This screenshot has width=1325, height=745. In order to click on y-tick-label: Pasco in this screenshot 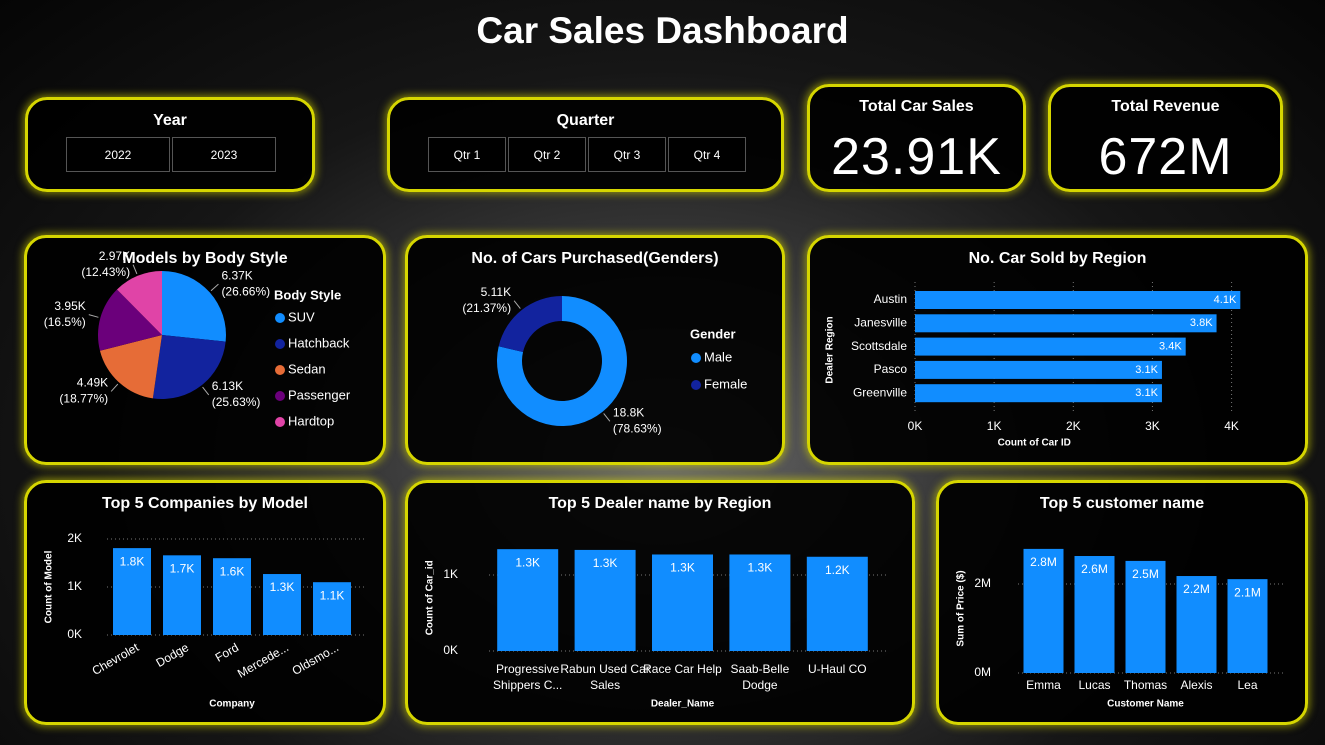, I will do `click(891, 369)`.